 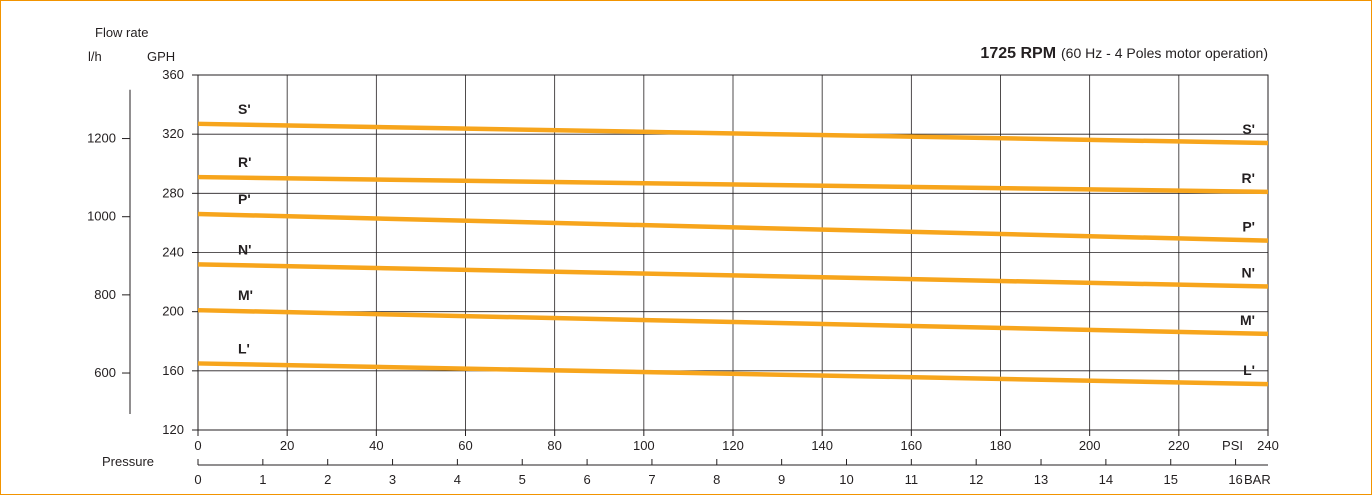 I want to click on bar-tick-label: 6, so click(x=586, y=479).